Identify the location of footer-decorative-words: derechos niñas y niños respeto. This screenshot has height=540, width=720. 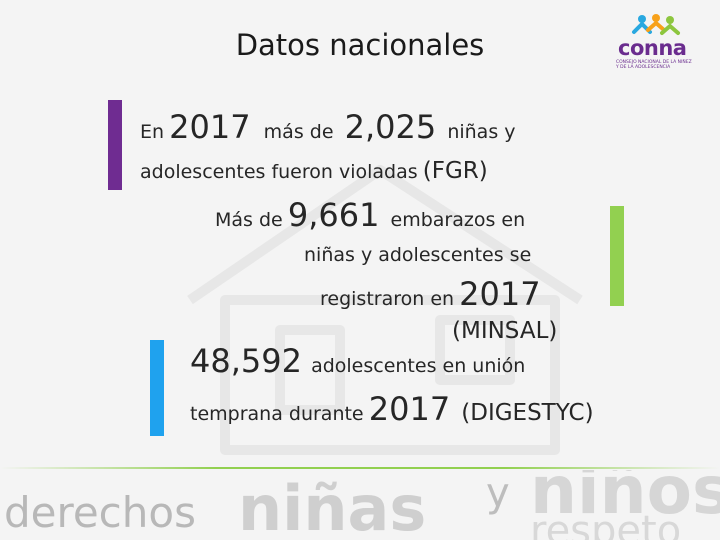
(360, 505).